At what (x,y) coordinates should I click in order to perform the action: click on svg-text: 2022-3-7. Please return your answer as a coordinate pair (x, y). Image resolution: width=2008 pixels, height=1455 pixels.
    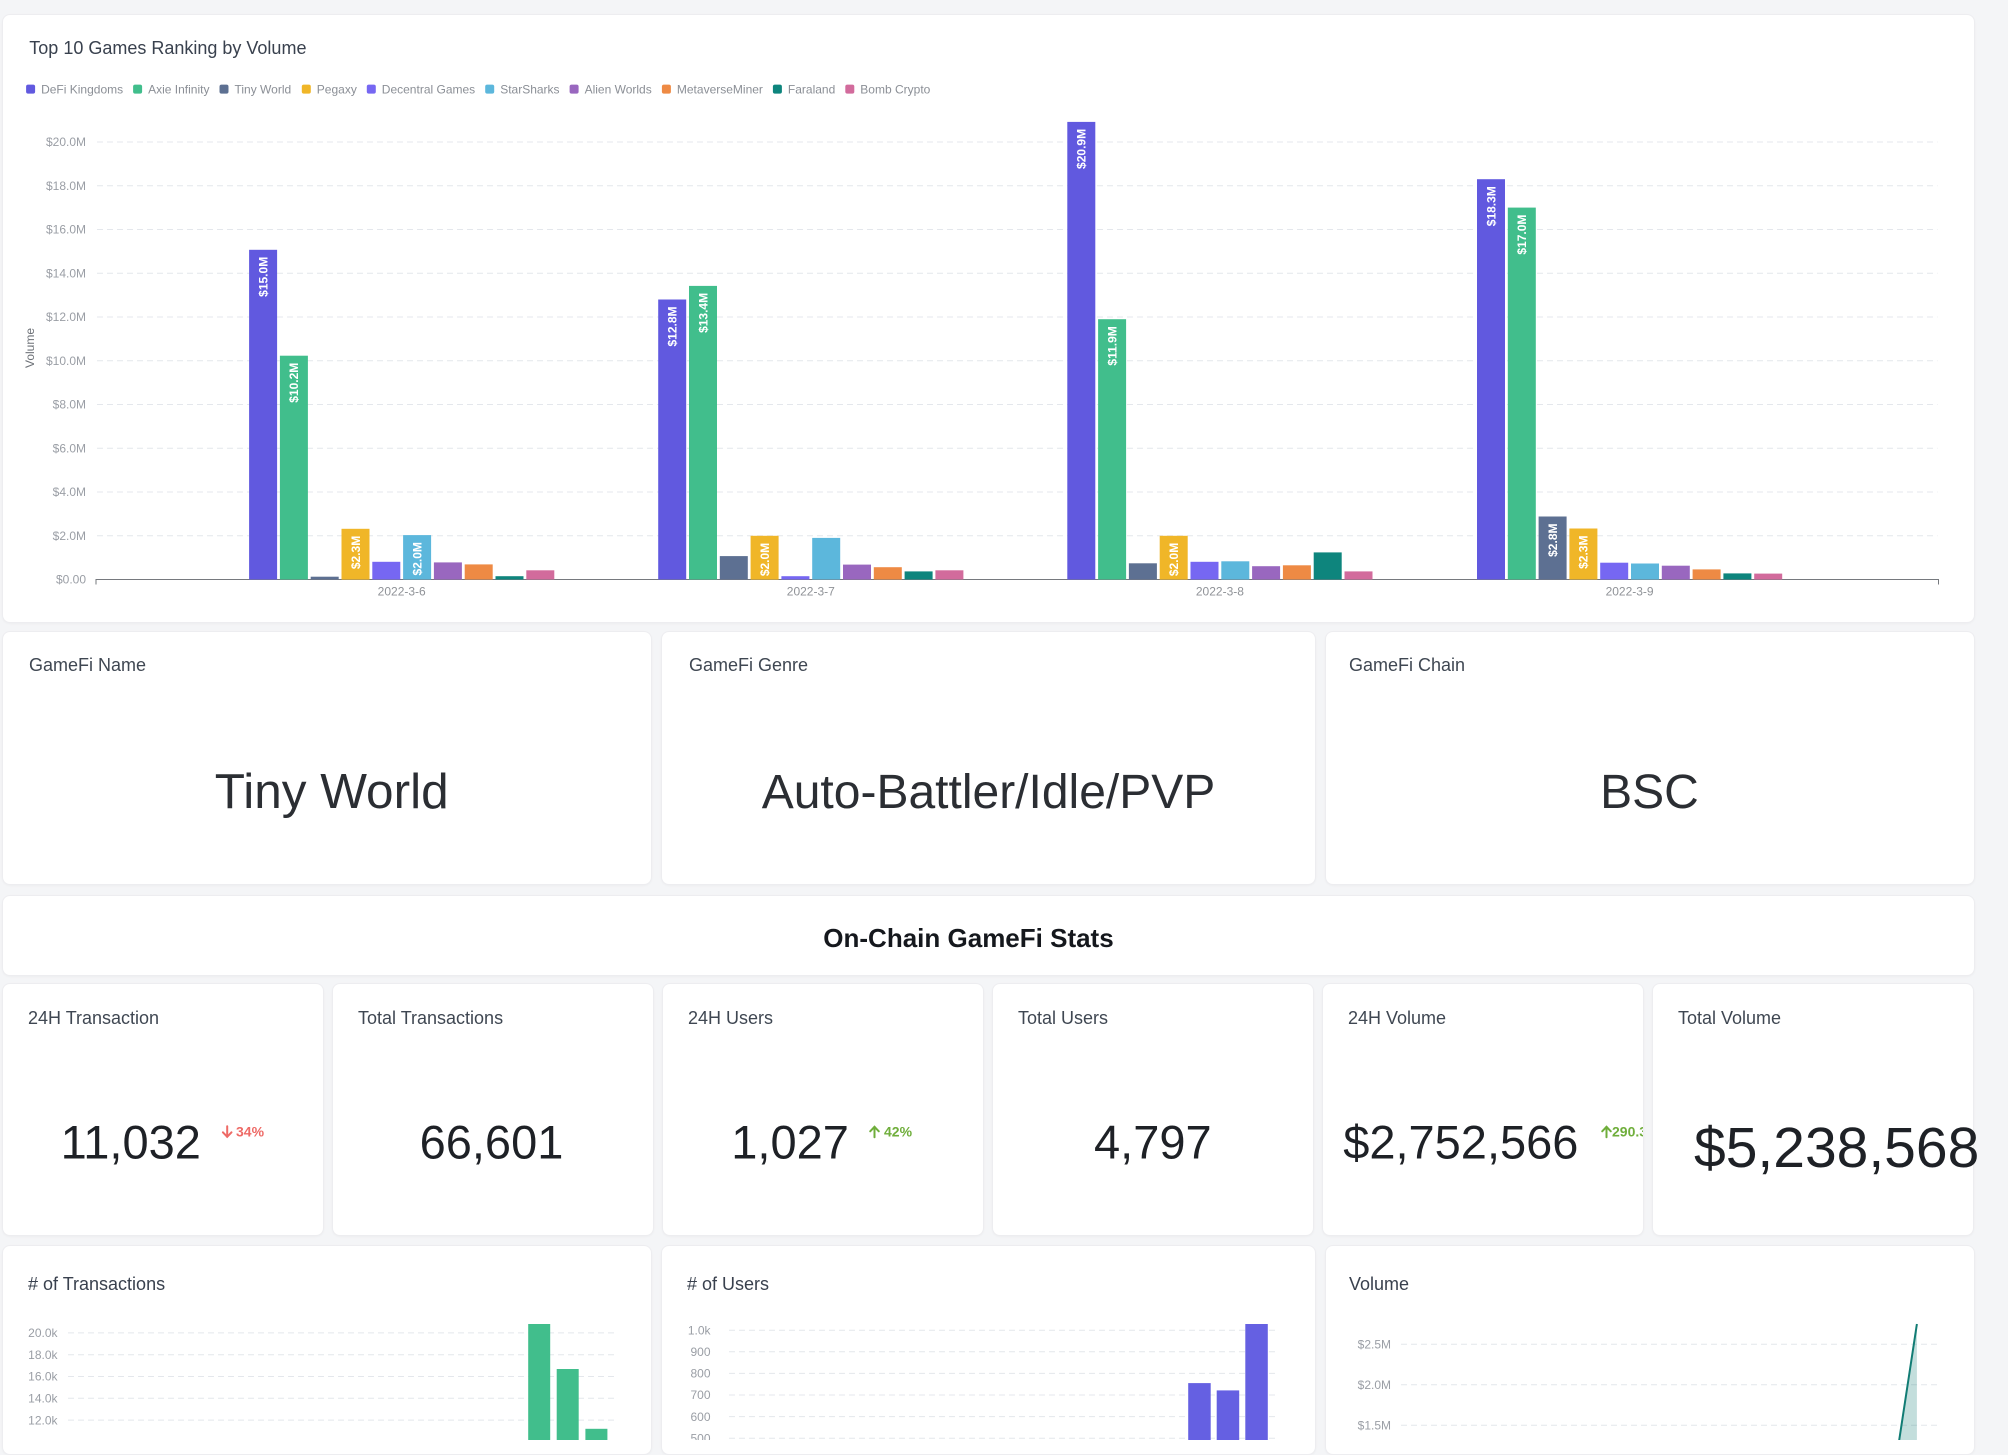
    Looking at the image, I should click on (811, 592).